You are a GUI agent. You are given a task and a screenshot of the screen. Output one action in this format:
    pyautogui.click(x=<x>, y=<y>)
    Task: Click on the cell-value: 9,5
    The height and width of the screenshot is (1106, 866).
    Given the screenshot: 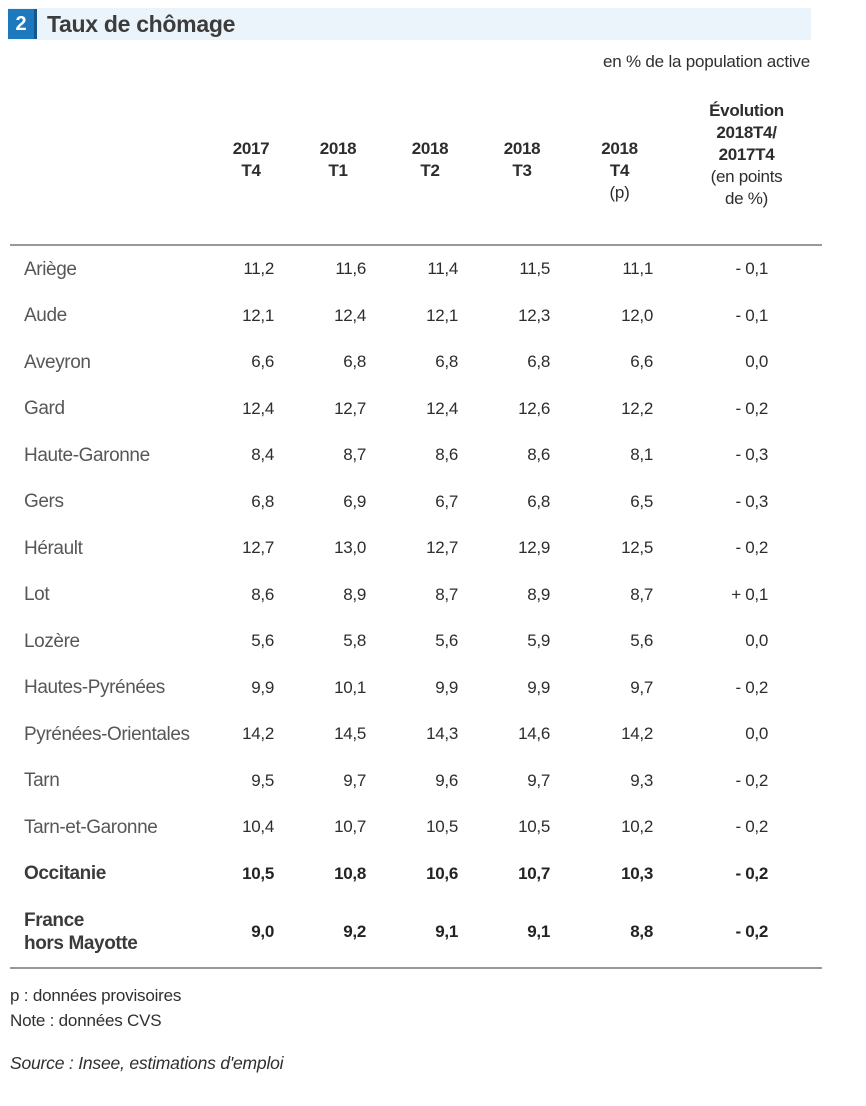 What is the action you would take?
    pyautogui.click(x=262, y=780)
    